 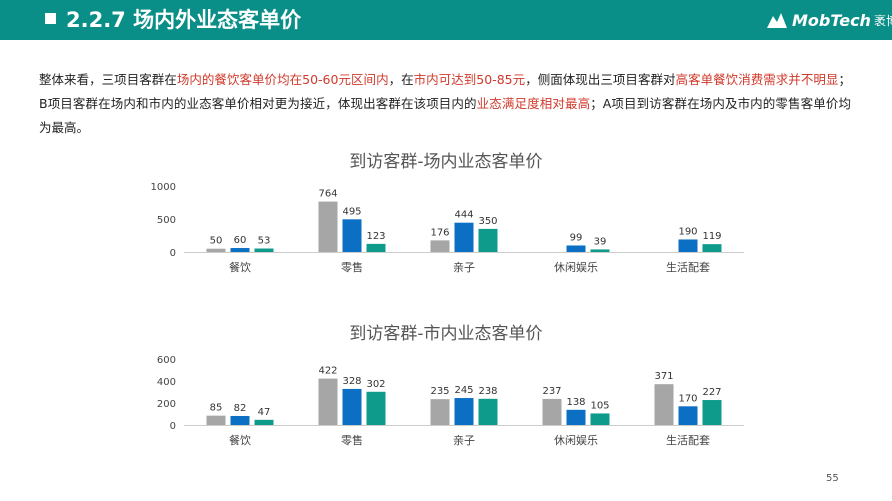 I want to click on data-label: 764, so click(x=327, y=194).